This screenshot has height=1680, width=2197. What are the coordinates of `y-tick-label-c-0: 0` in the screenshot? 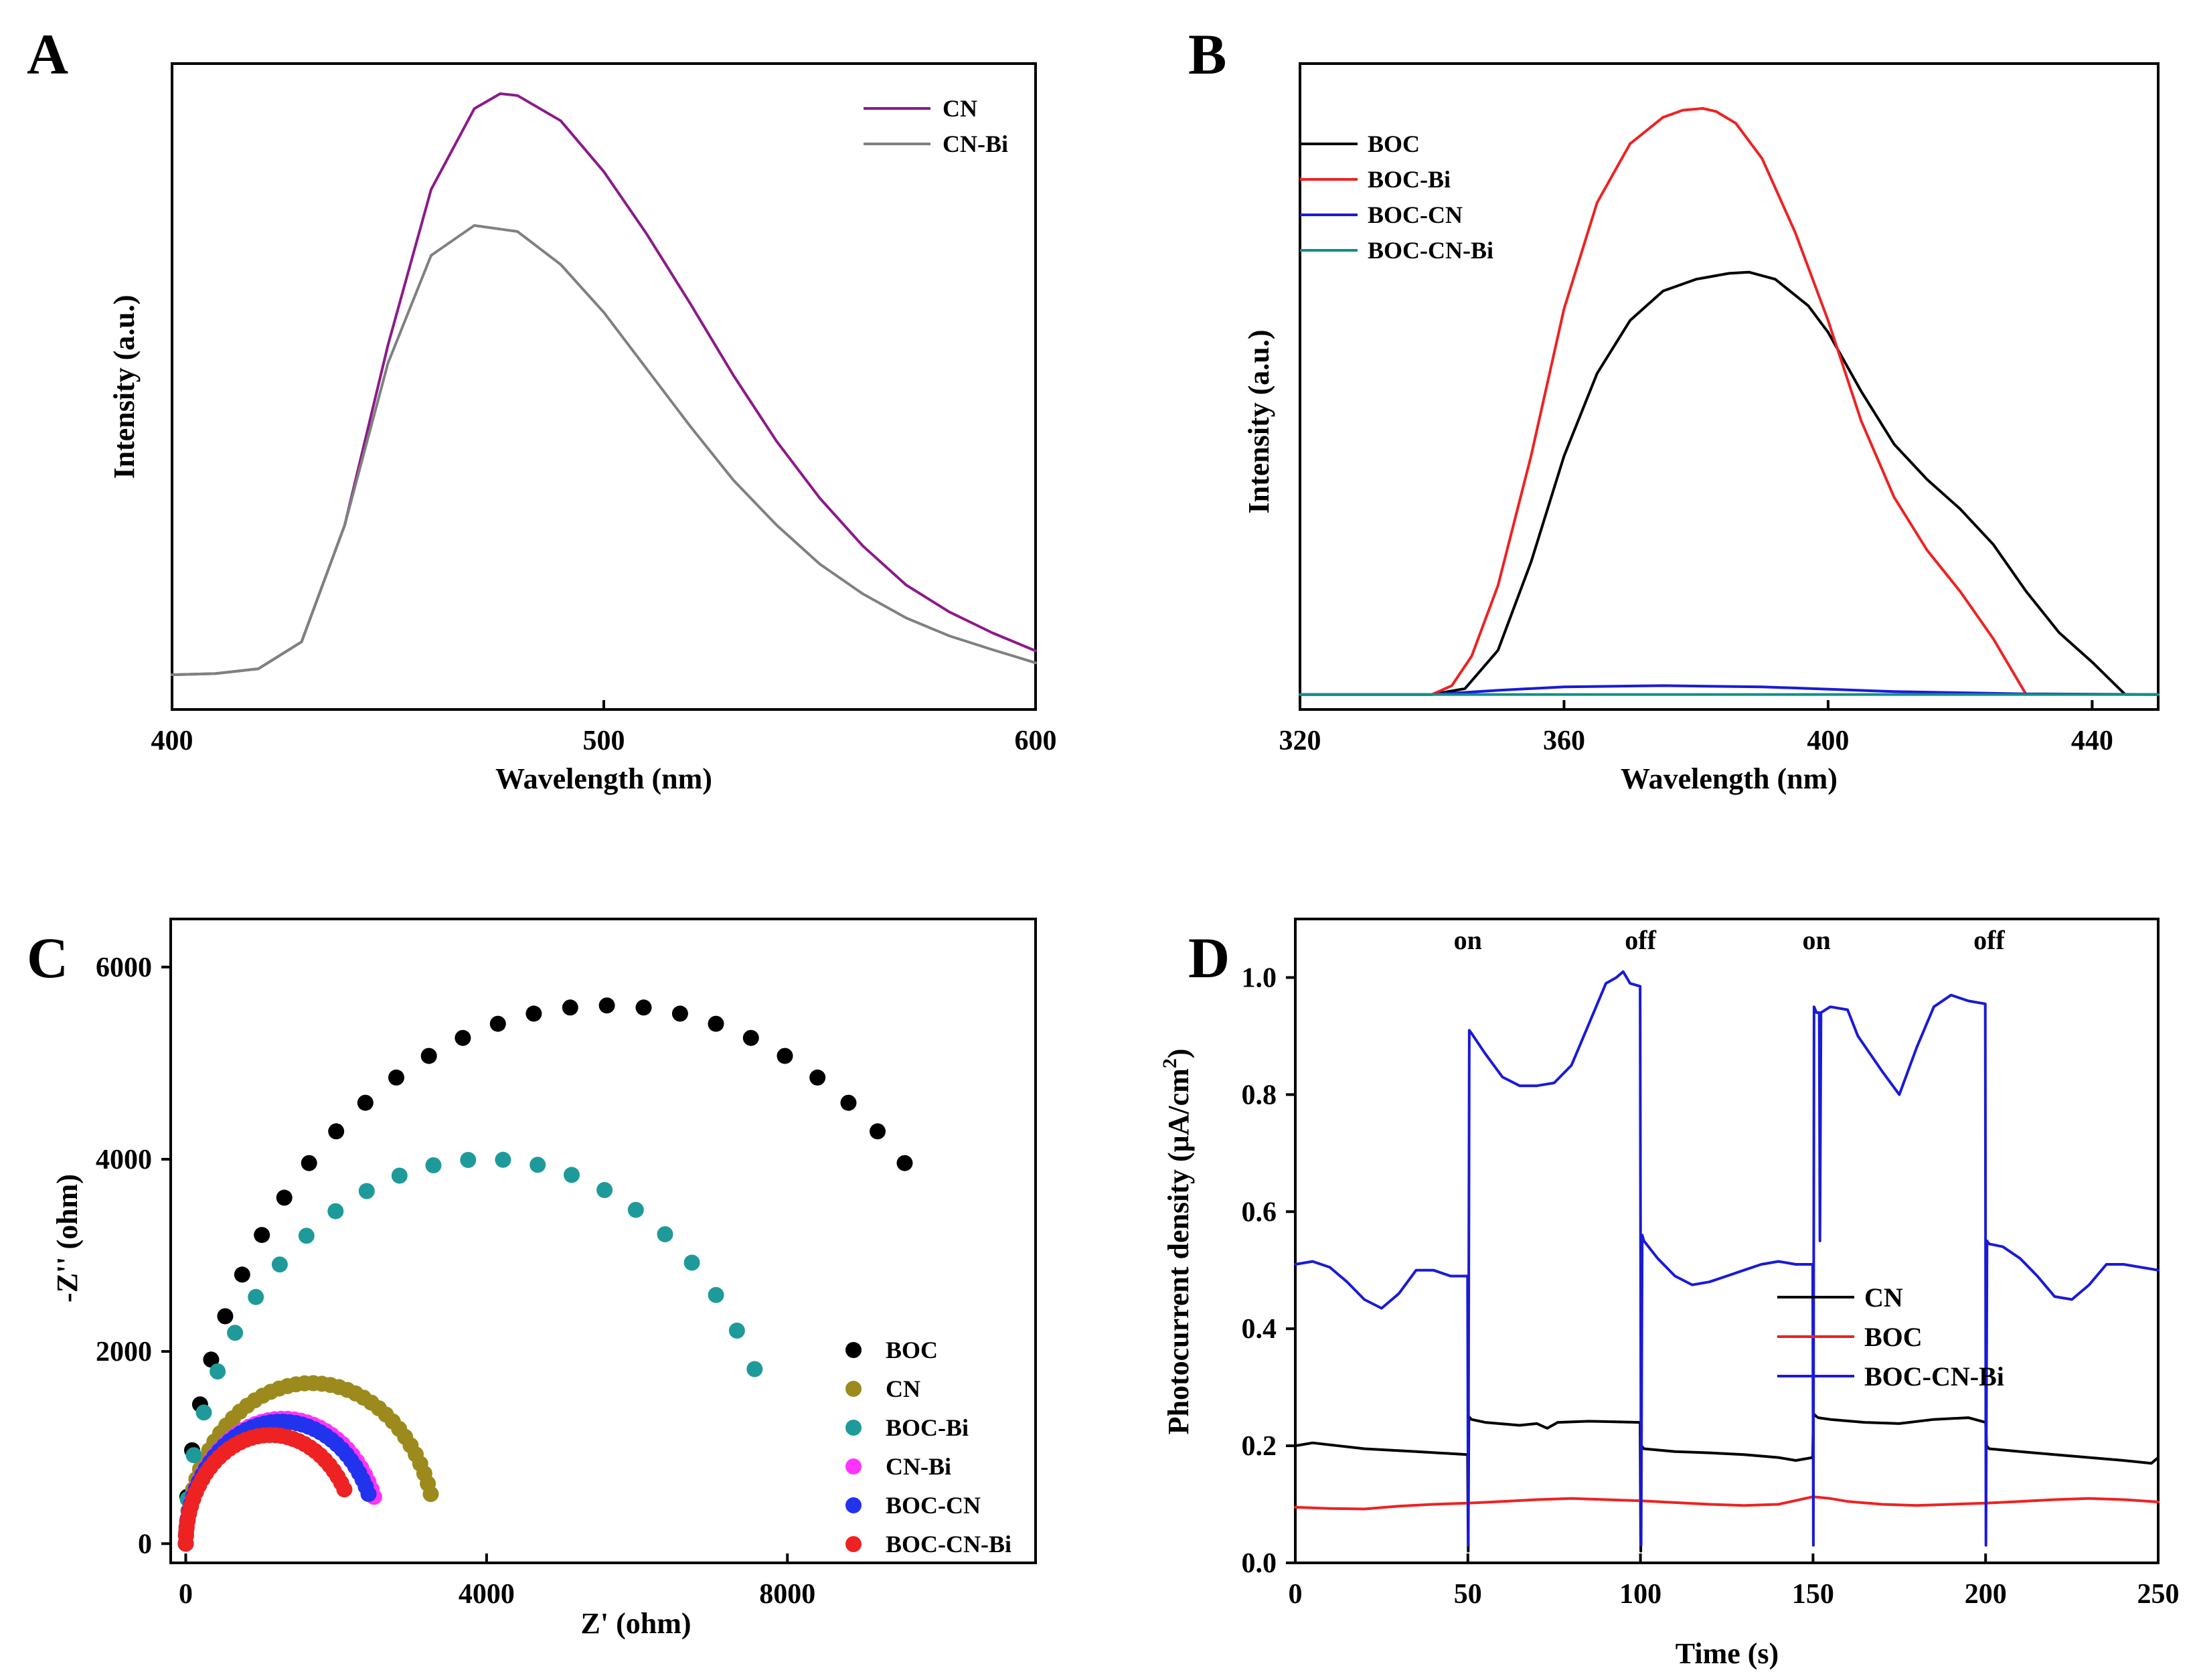 It's located at (145, 1544).